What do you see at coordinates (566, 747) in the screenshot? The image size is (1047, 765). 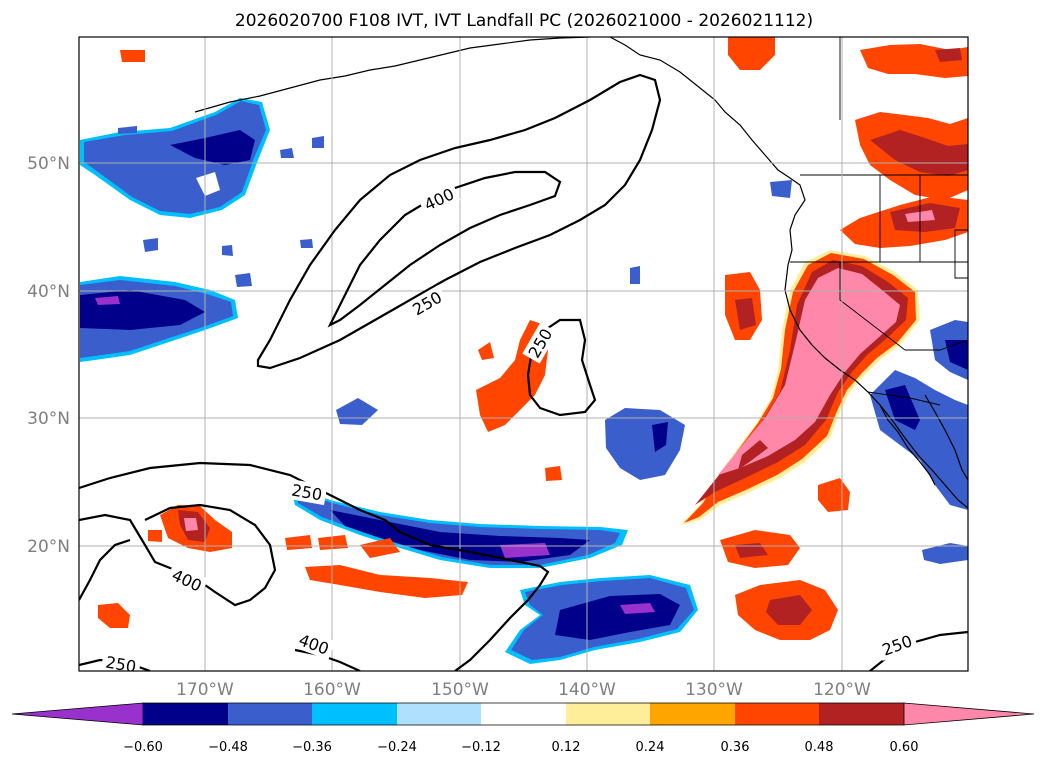 I see `colorbar-tick-label: 0.12` at bounding box center [566, 747].